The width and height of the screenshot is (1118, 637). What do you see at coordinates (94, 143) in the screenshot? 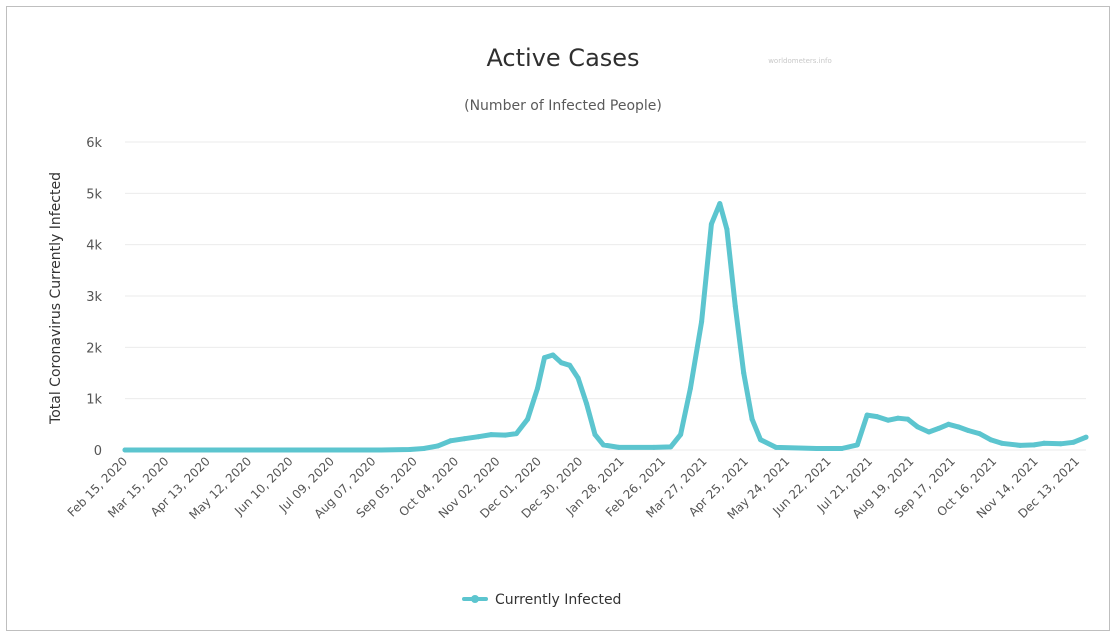
I see `y-tick-label: 6k` at bounding box center [94, 143].